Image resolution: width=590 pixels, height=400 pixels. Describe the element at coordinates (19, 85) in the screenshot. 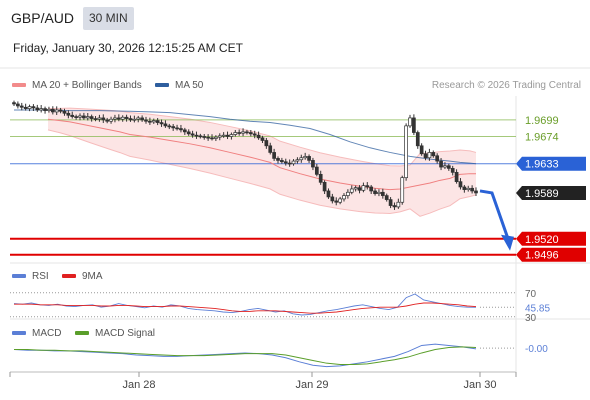

I see `ma20-swatch` at that location.